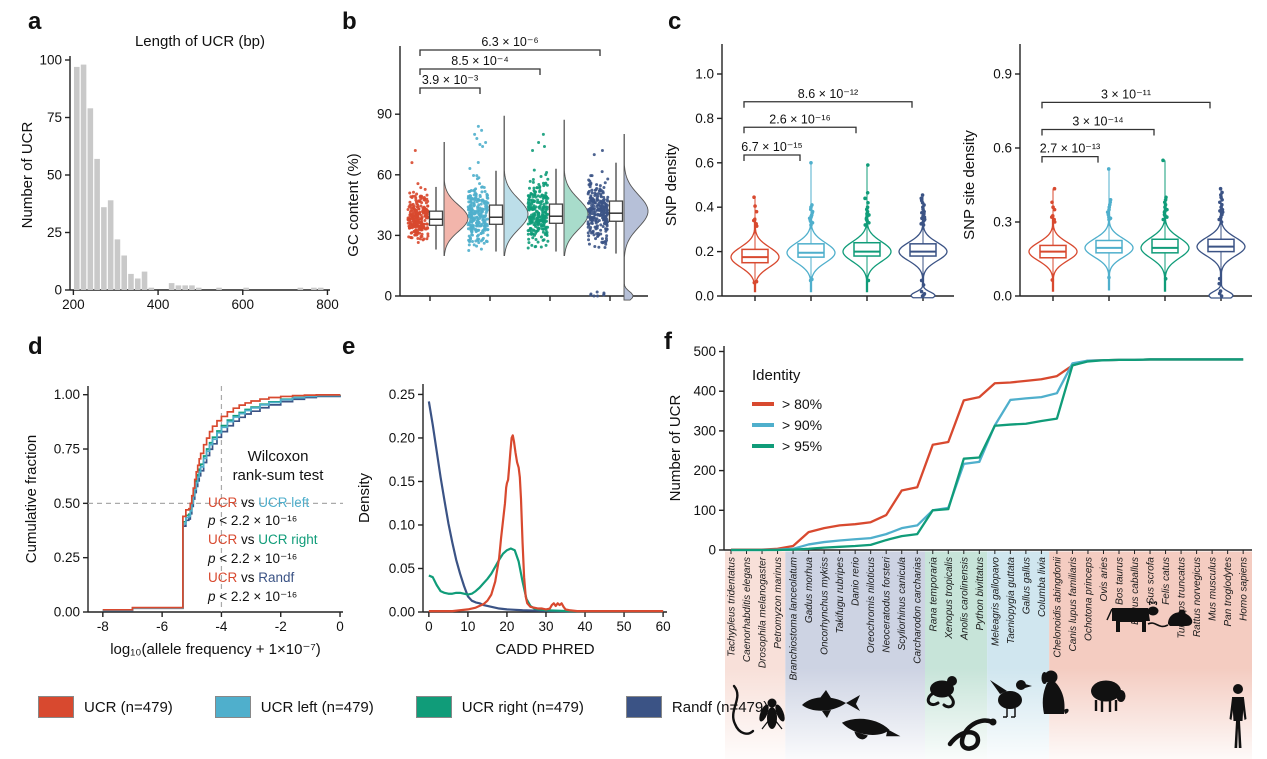 Image resolution: width=1267 pixels, height=759 pixels. Describe the element at coordinates (732, 607) in the screenshot. I see `species-label: Tachypleus tridentatus` at that location.